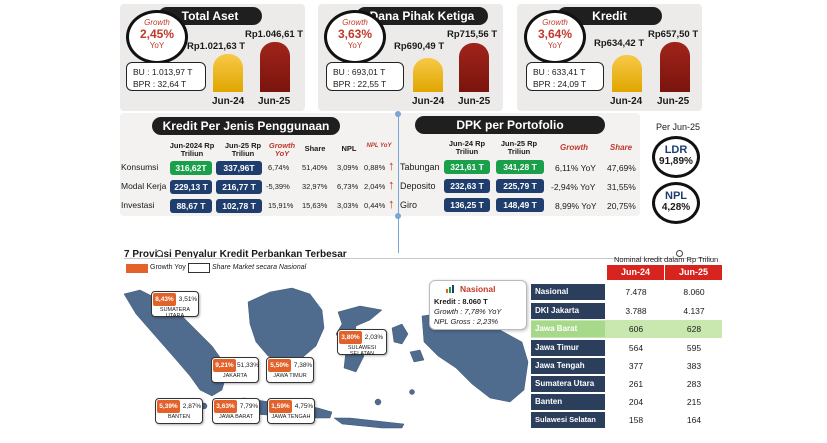  What do you see at coordinates (676, 157) in the screenshot?
I see `ldr-circle: LDR 91,89%` at bounding box center [676, 157].